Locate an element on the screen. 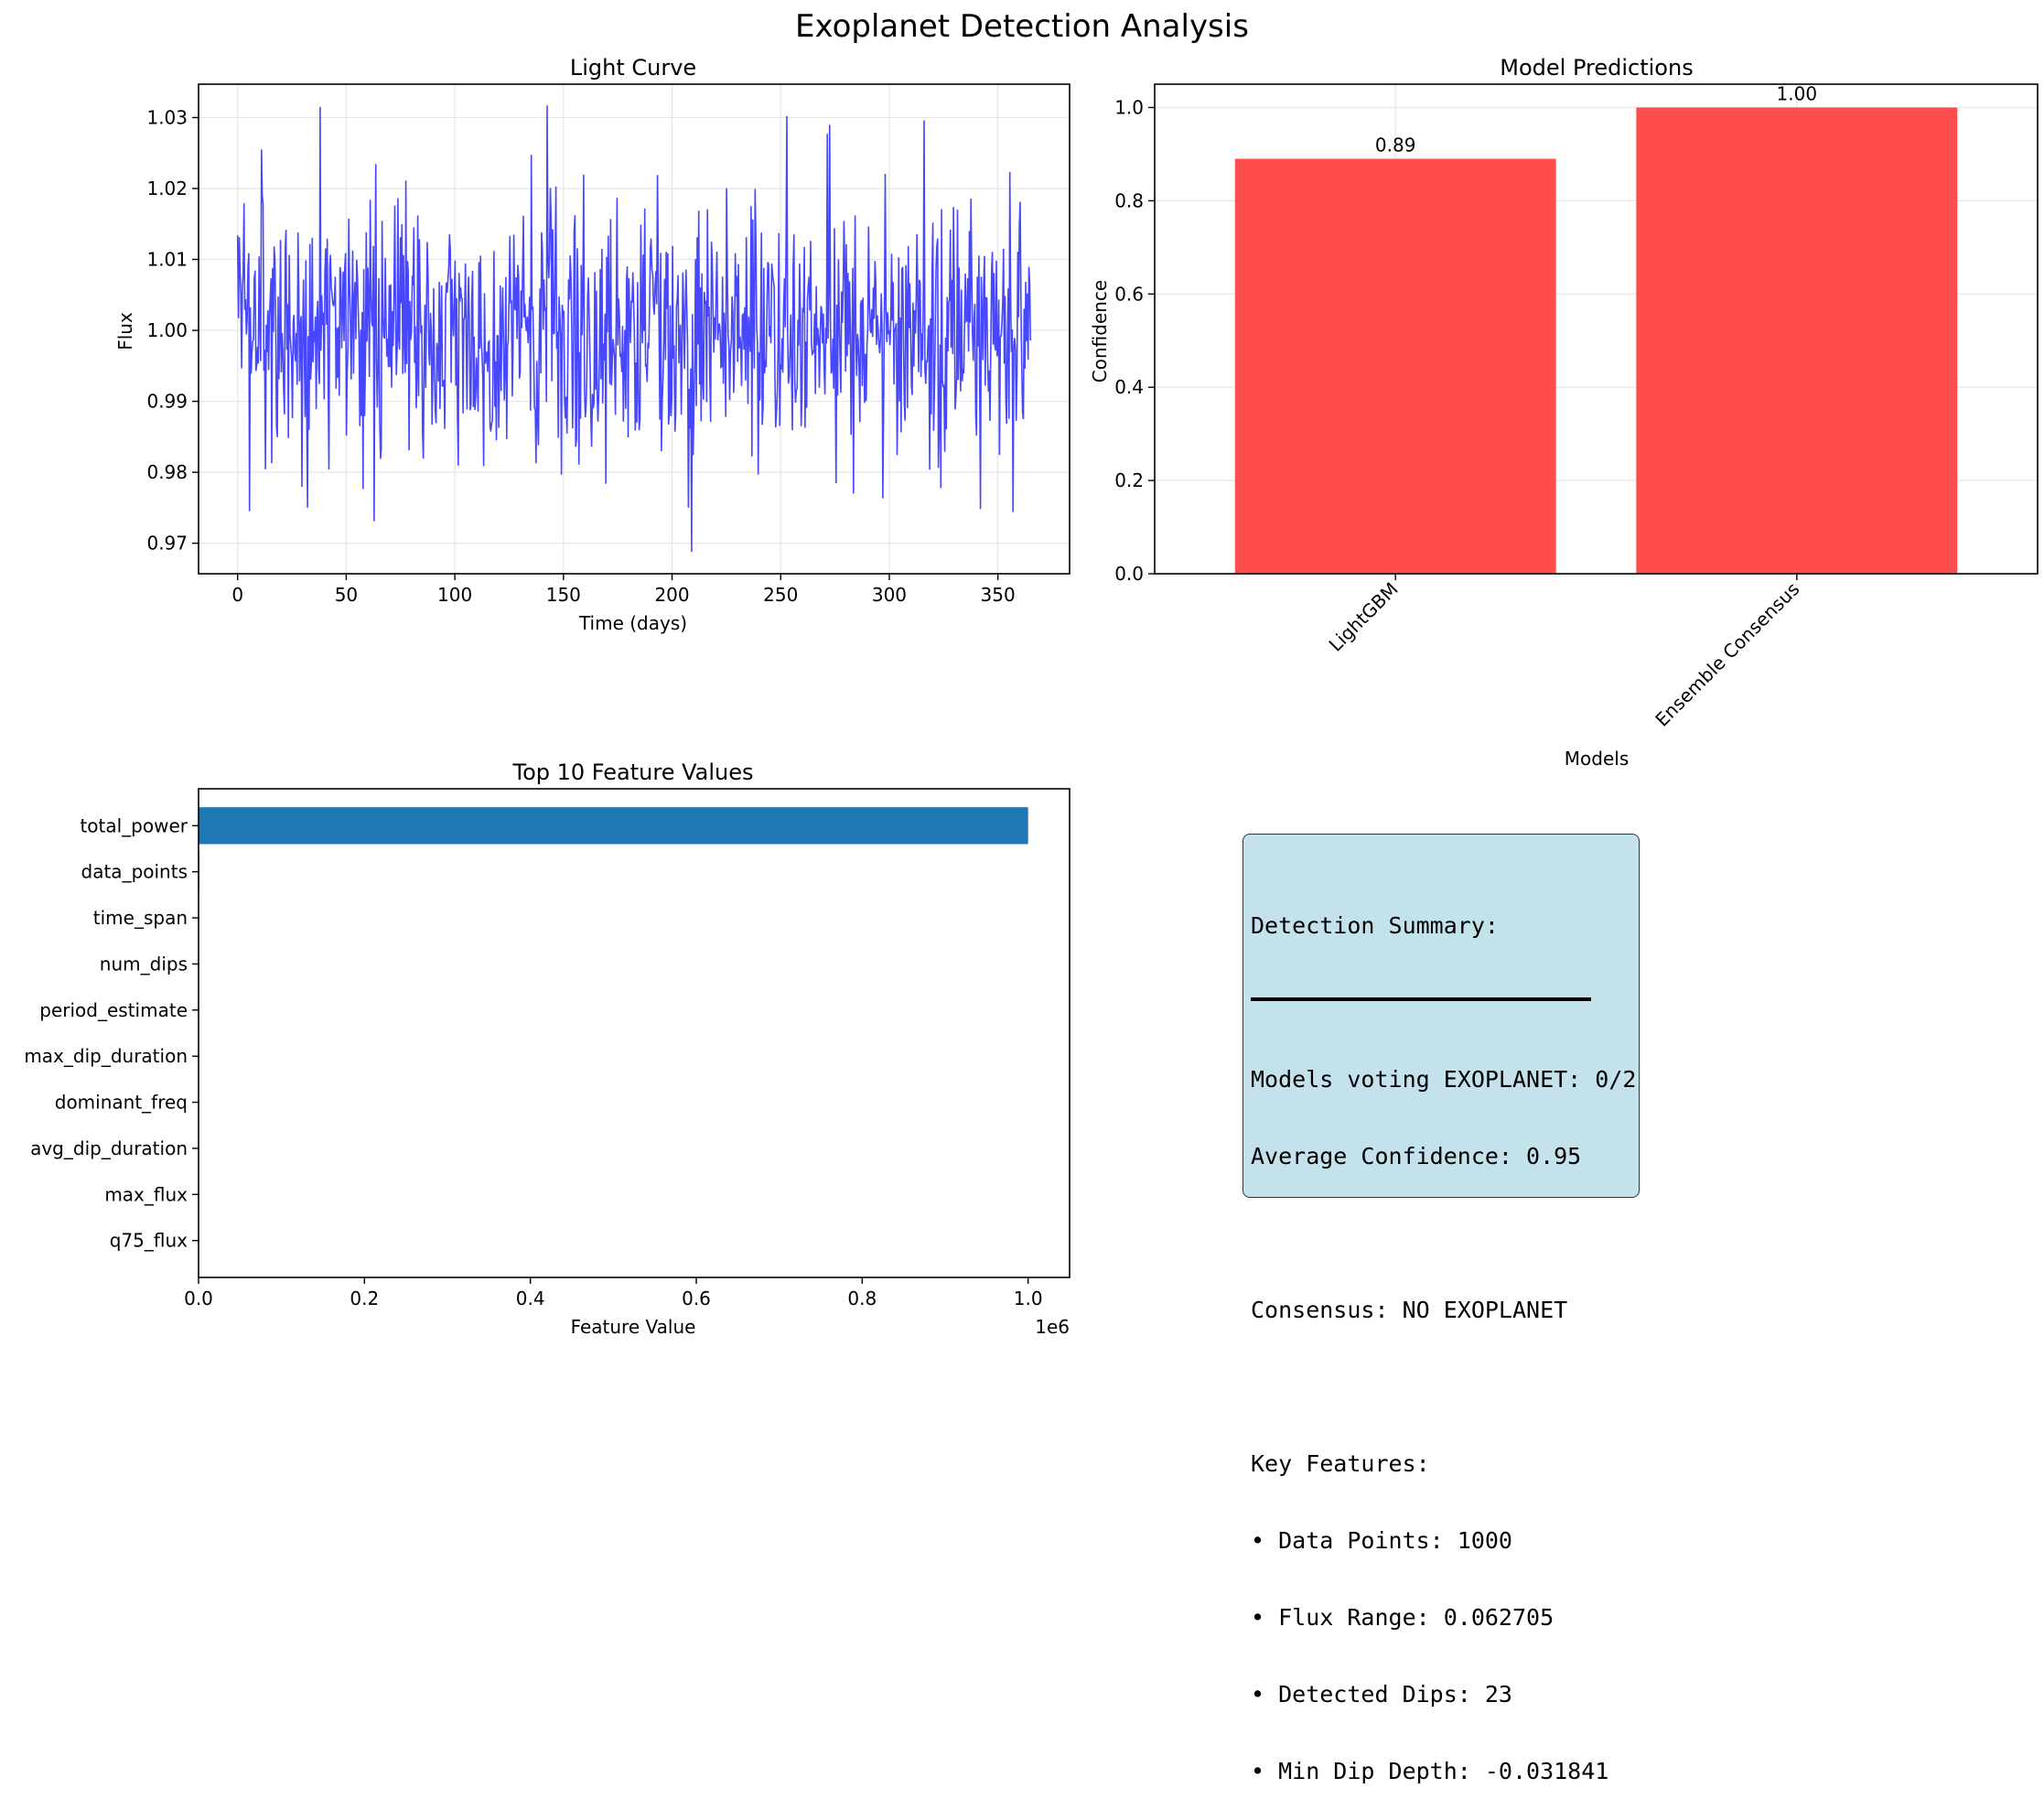  light-curve-xtick-label-4: 200 is located at coordinates (671, 595).